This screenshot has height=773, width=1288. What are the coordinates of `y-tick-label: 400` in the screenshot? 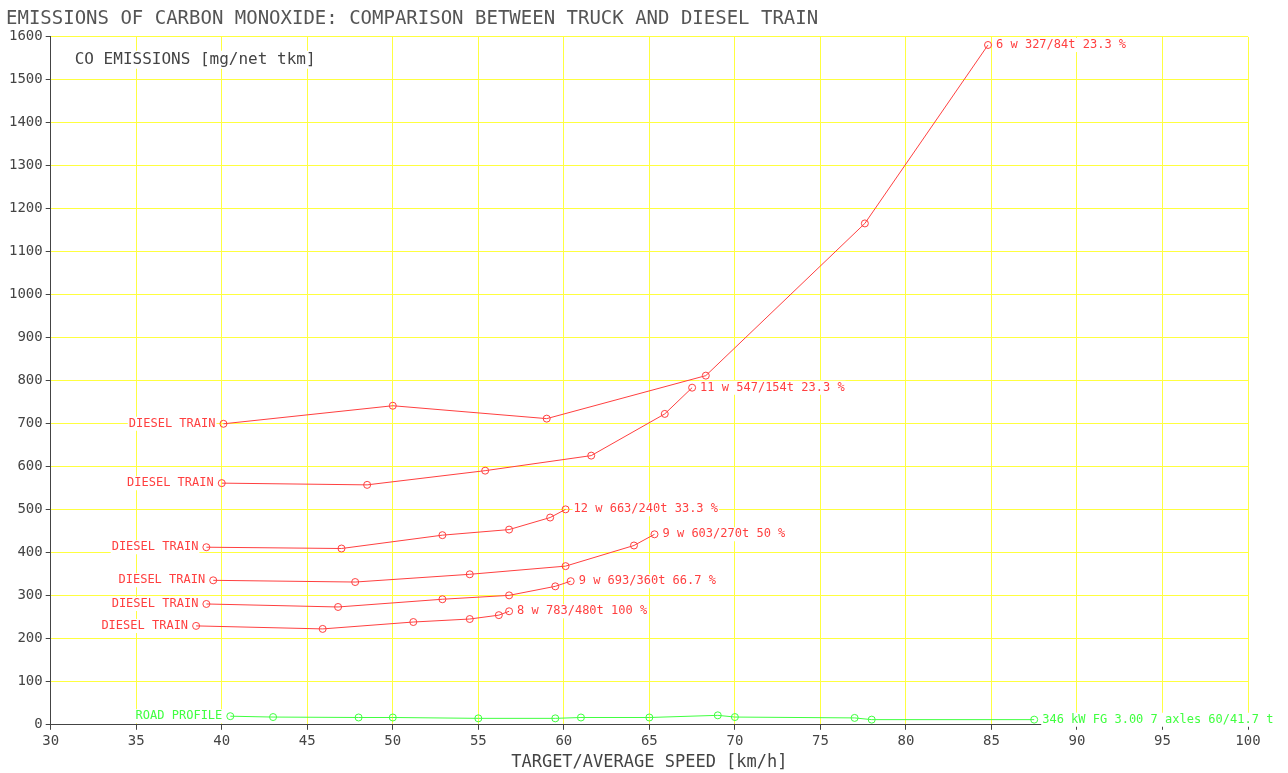 It's located at (30, 551).